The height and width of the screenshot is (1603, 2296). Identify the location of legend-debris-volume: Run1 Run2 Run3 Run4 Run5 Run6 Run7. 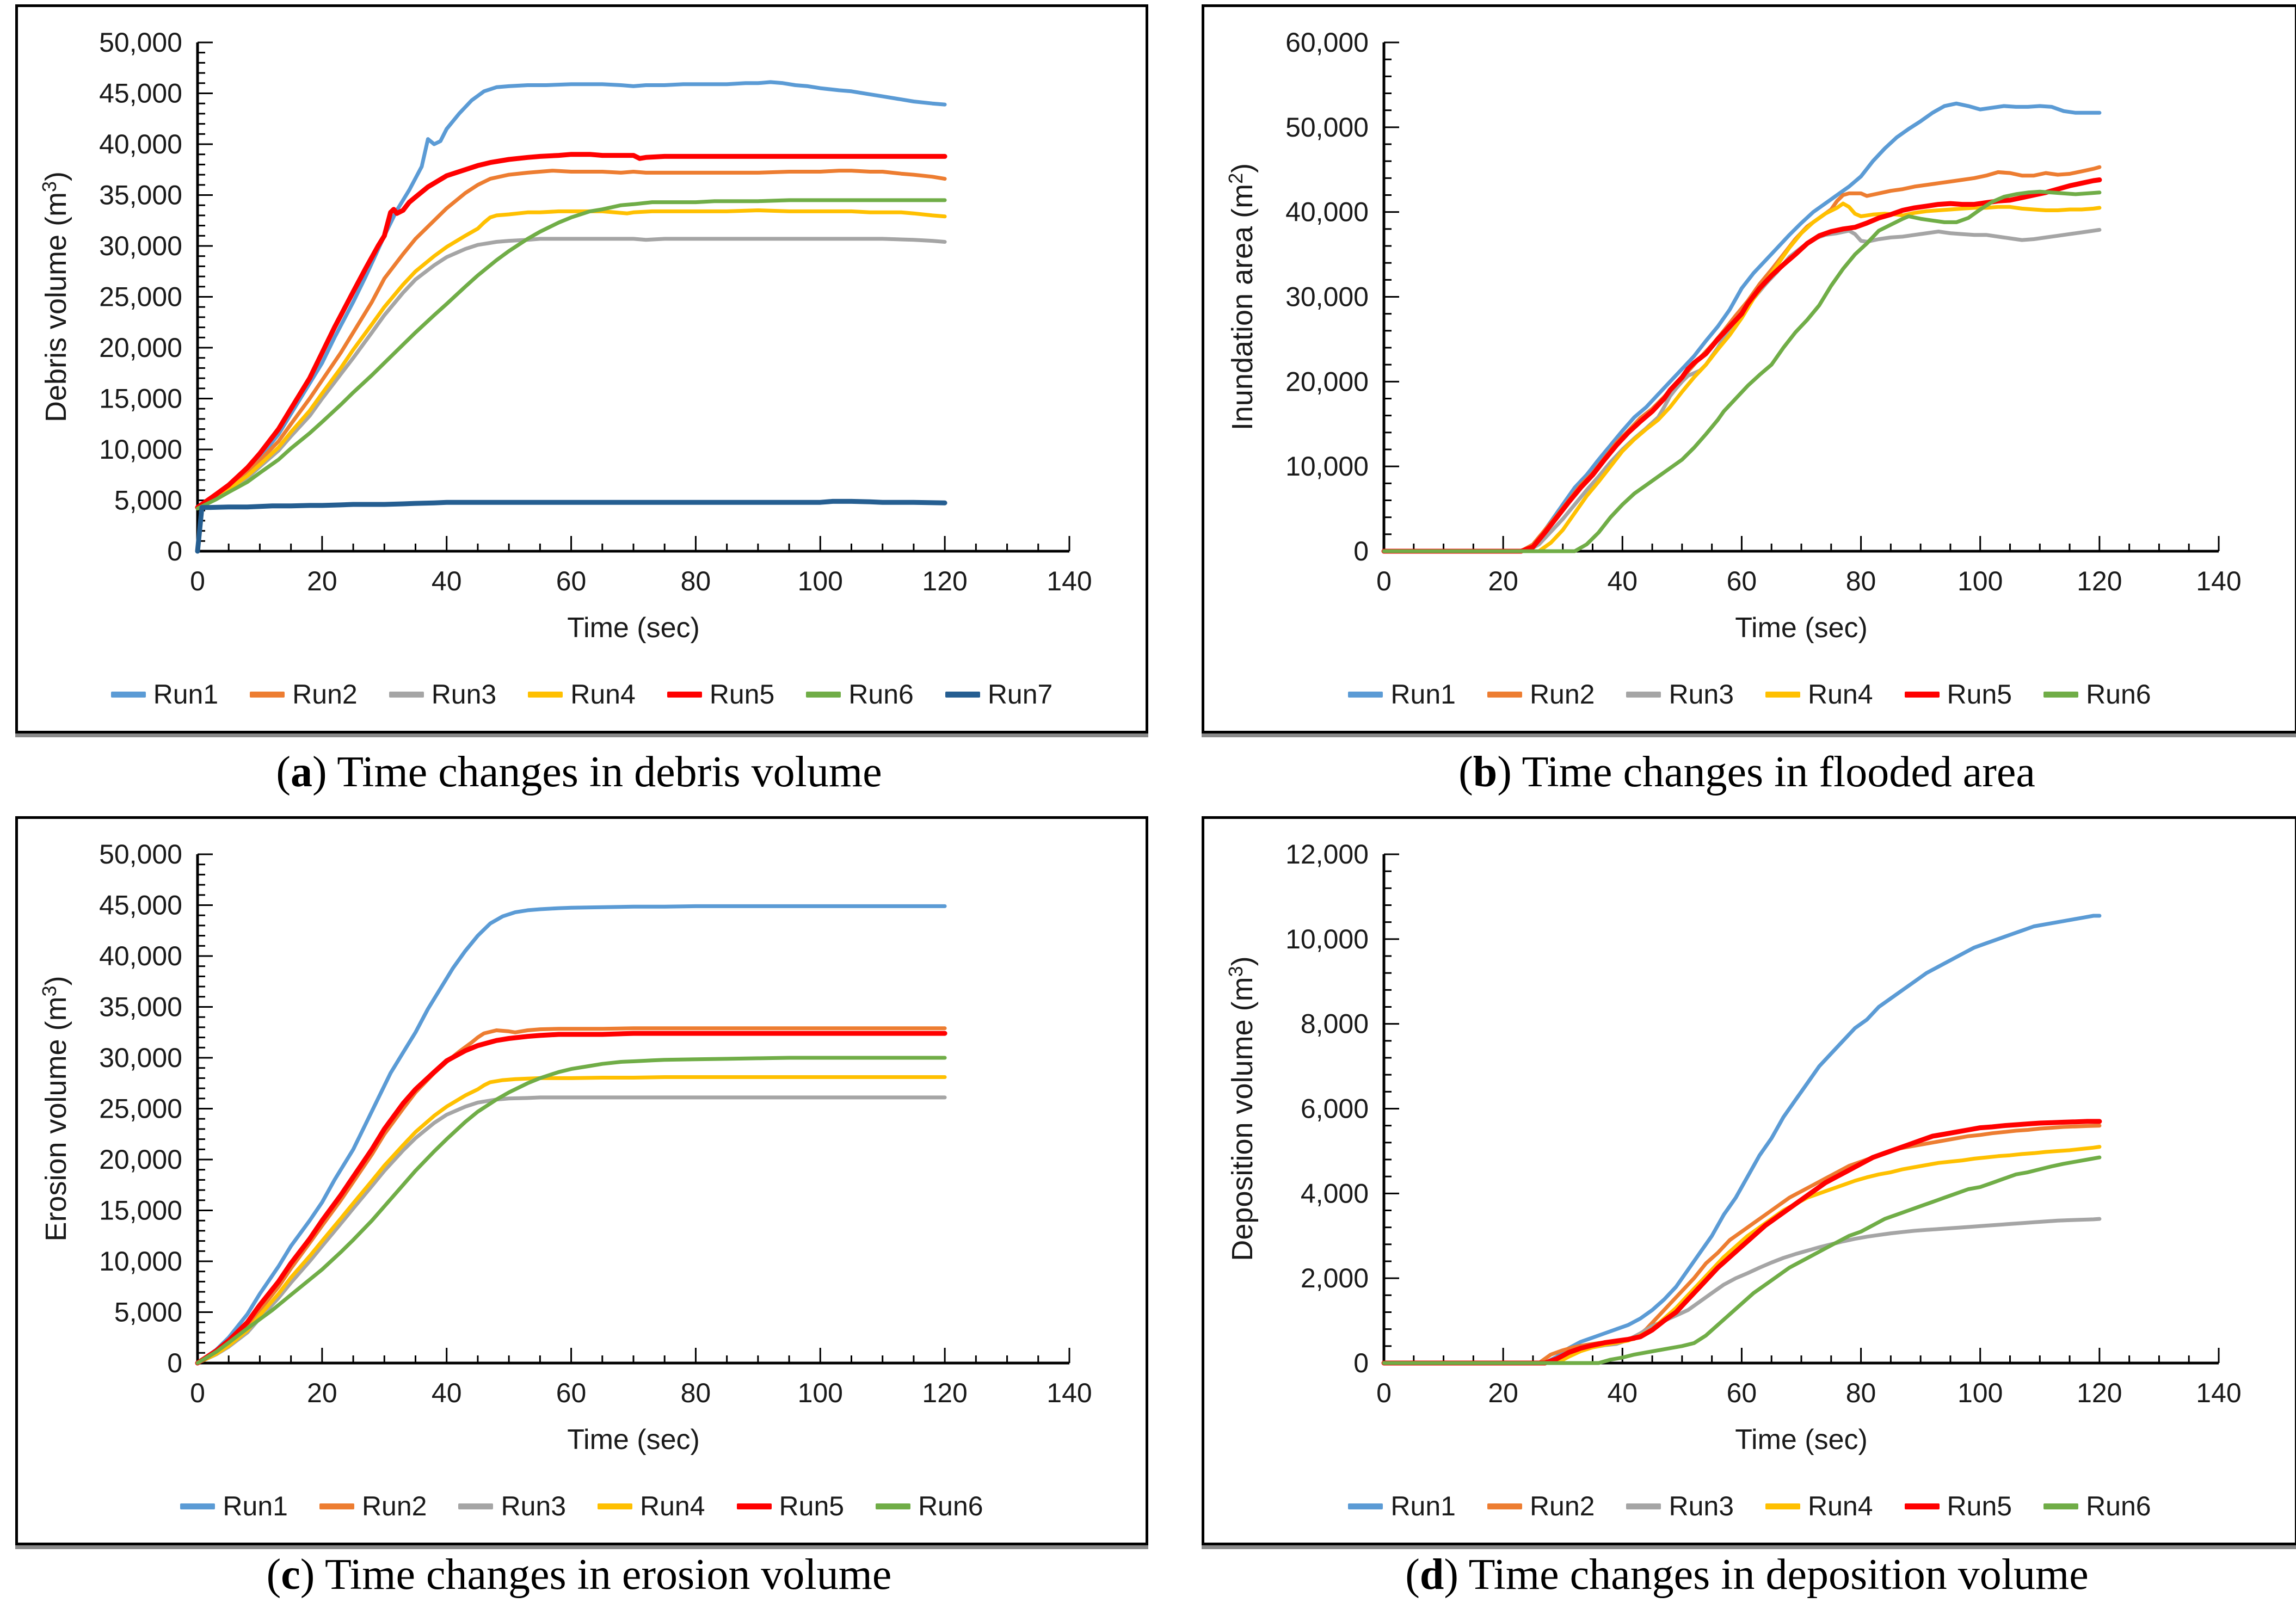
(582, 694).